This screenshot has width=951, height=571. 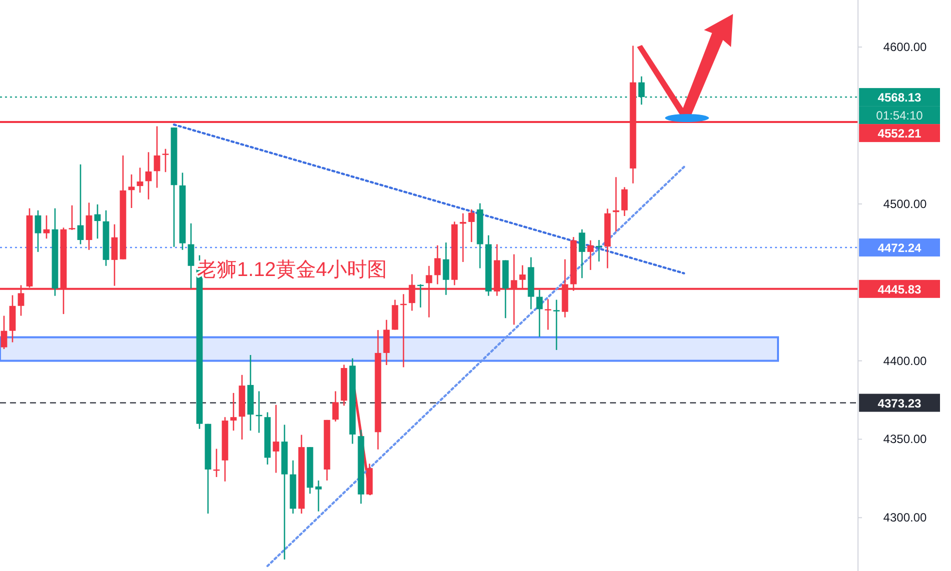 I want to click on text: 01:54:10, so click(x=900, y=115).